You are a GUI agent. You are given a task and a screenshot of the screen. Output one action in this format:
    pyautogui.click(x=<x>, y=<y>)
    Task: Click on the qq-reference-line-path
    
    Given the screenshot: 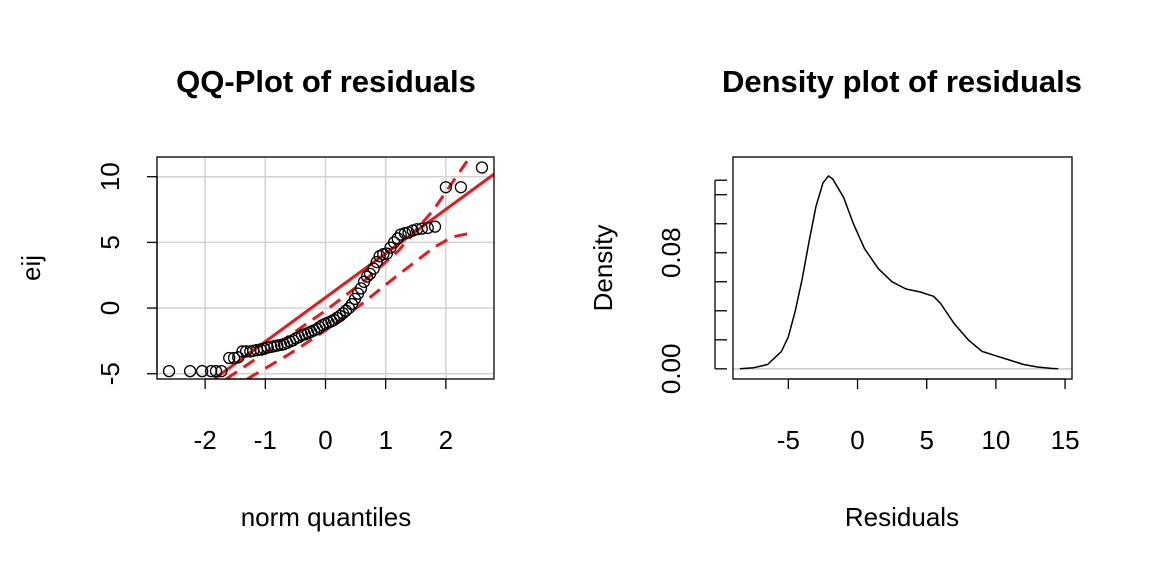 What is the action you would take?
    pyautogui.click(x=353, y=275)
    